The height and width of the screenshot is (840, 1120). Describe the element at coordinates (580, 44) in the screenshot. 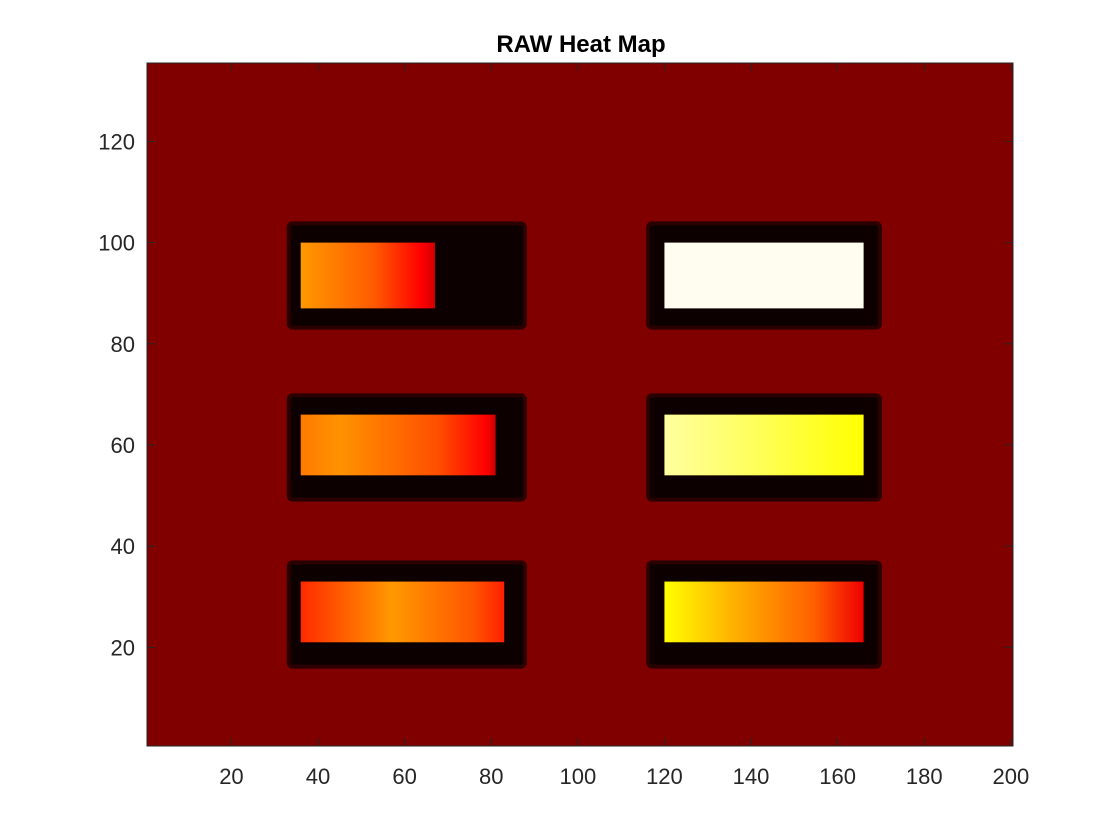

I see `chart-title: RAW Heat Map` at that location.